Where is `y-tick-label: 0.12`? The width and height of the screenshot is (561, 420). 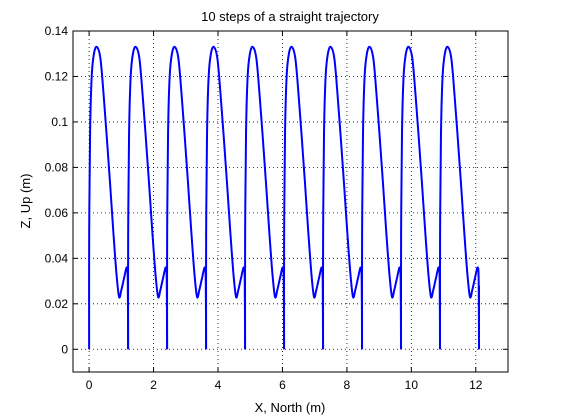
y-tick-label: 0.12 is located at coordinates (57, 76).